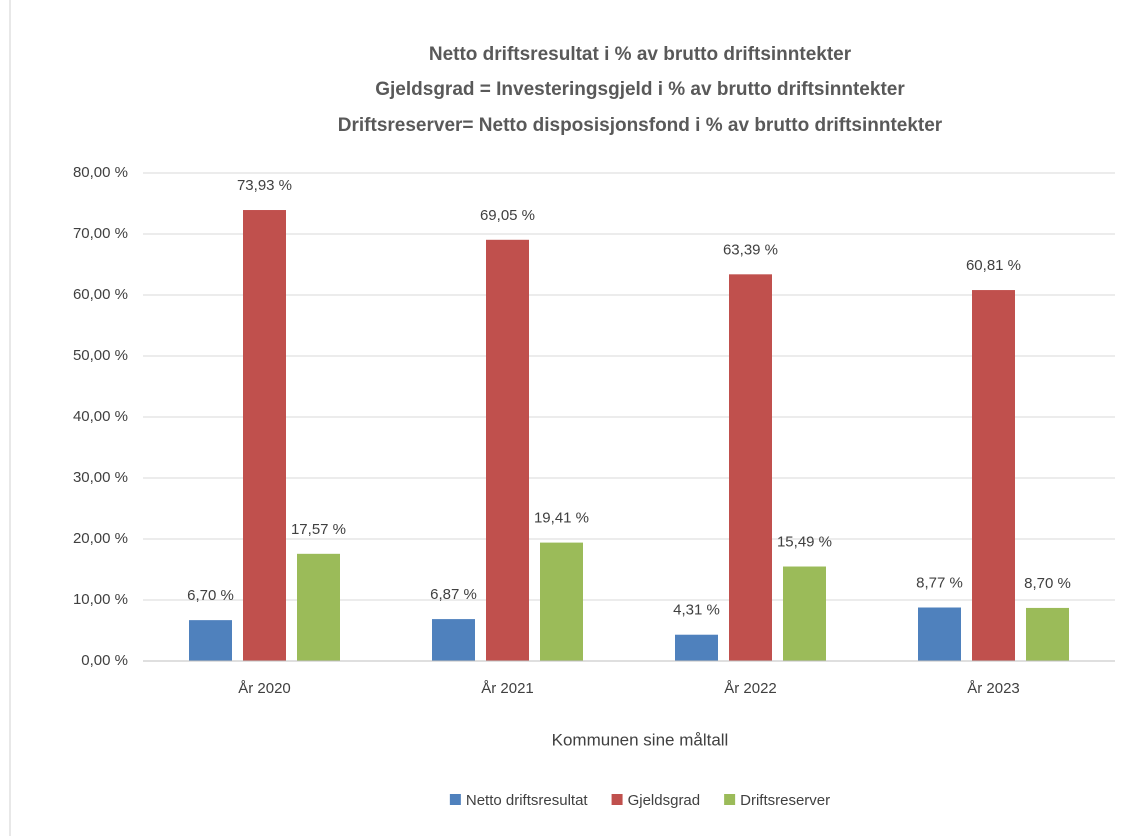  What do you see at coordinates (264, 185) in the screenshot?
I see `data-label: 73,93 %` at bounding box center [264, 185].